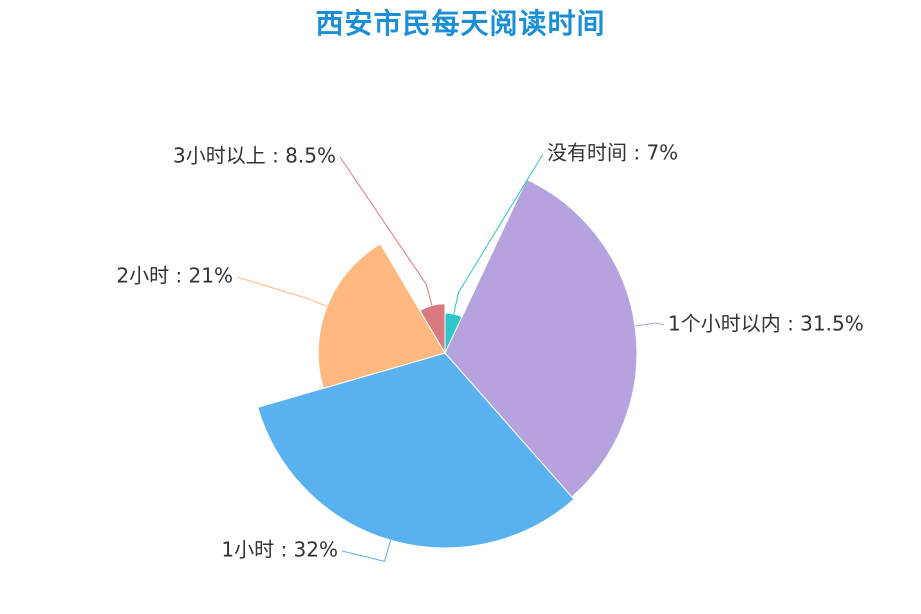 Image resolution: width=921 pixels, height=614 pixels. I want to click on slice-label: 没有时间 : 7%, so click(612, 153).